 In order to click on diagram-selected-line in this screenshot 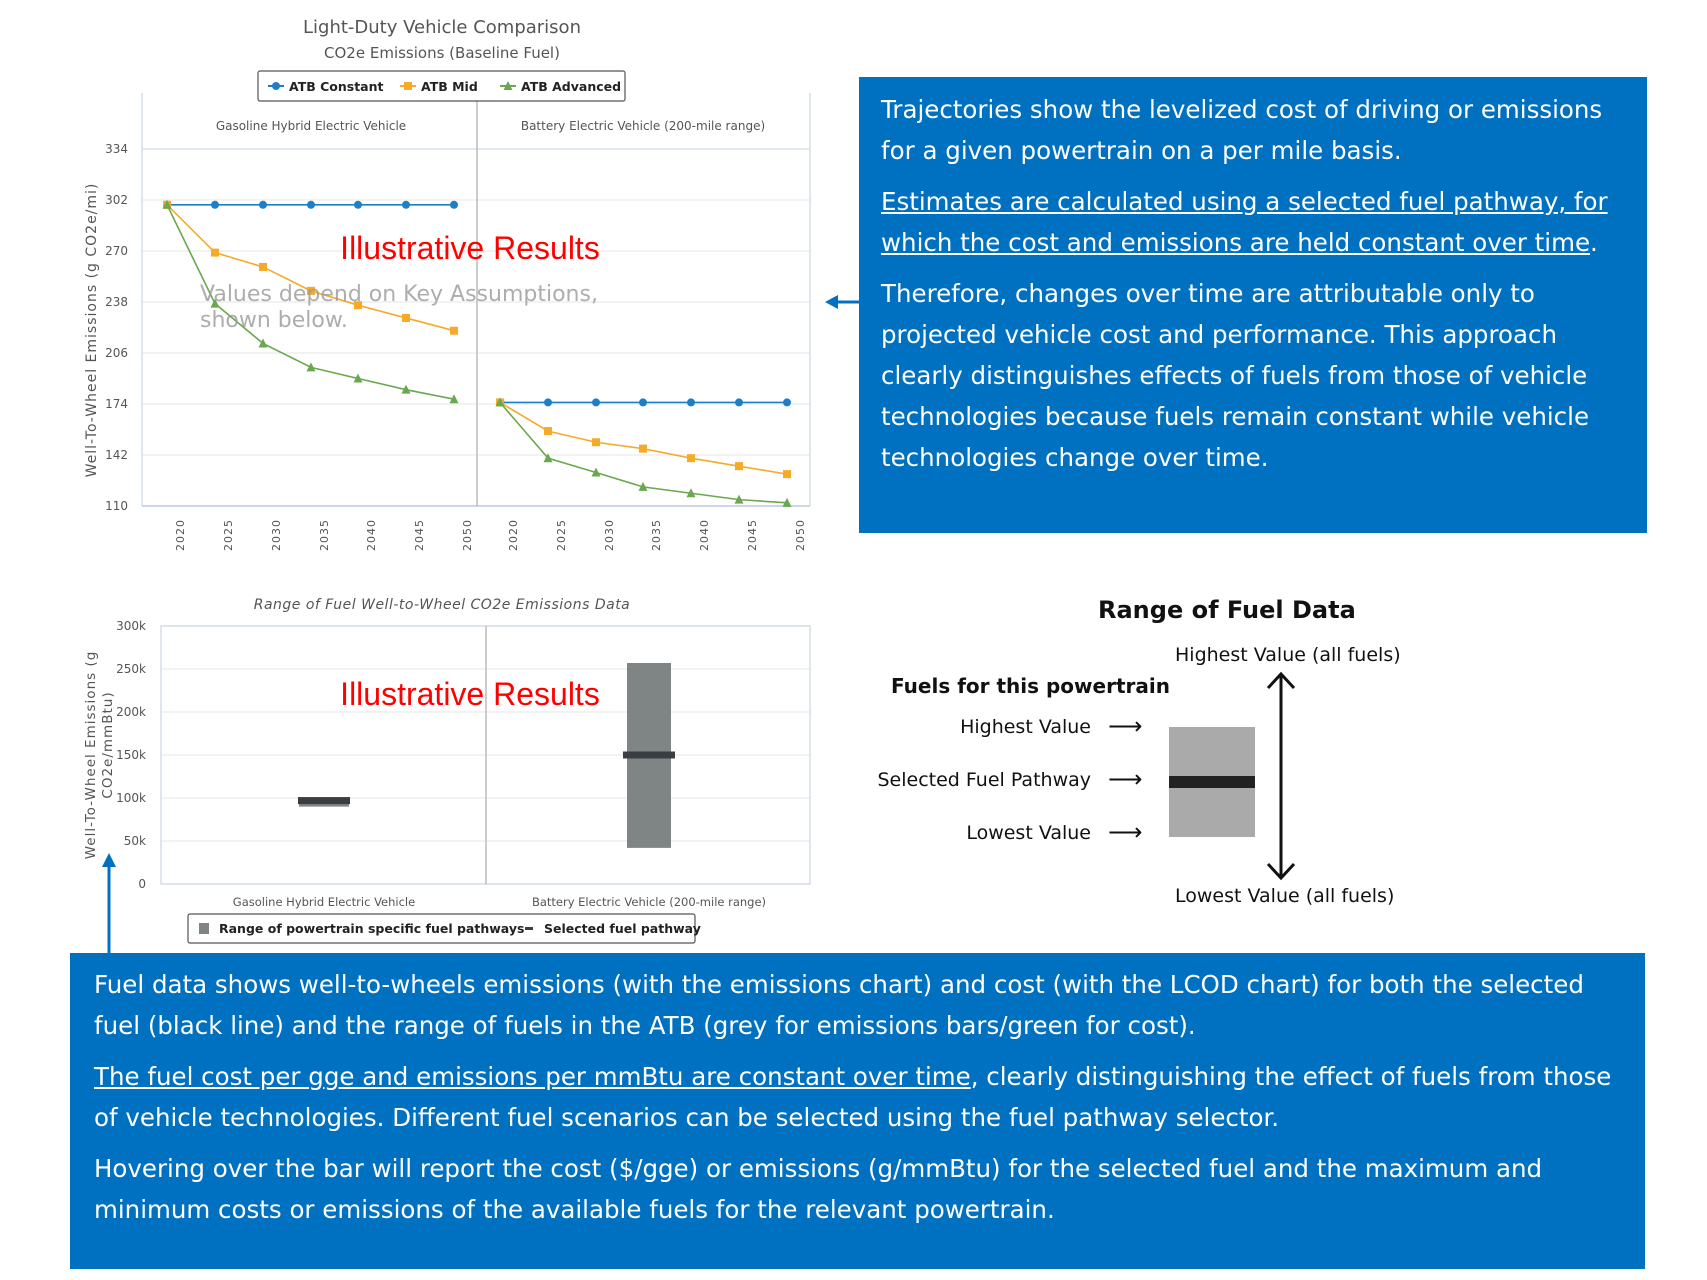, I will do `click(1212, 782)`.